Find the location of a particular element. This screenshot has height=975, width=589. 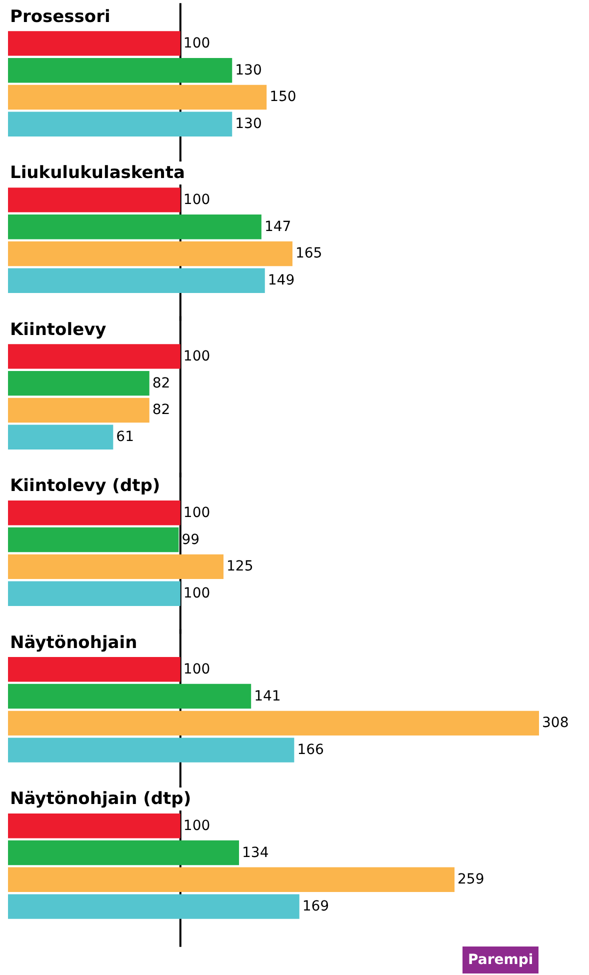

data-label: 166 is located at coordinates (310, 750).